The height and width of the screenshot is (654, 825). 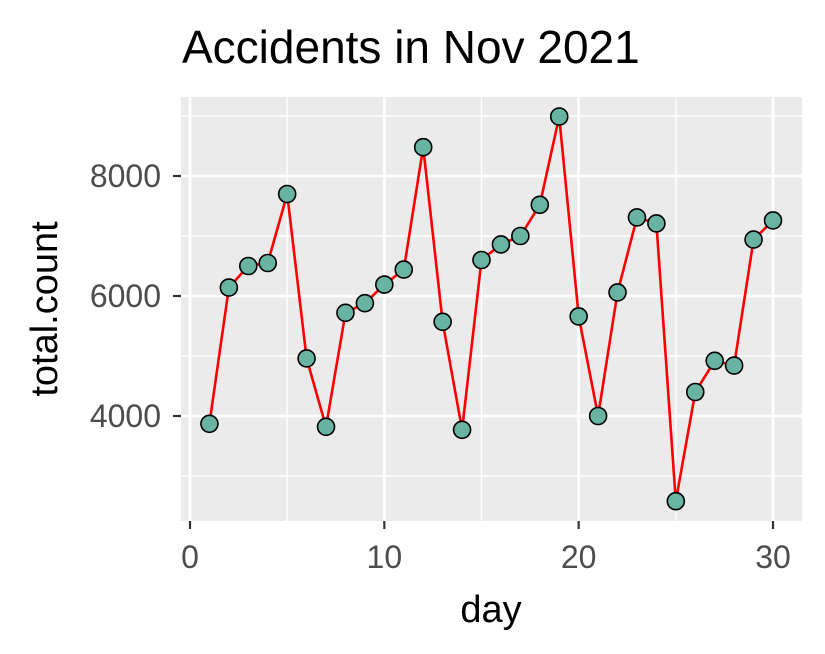 I want to click on x-tick-label: 10, so click(x=385, y=557).